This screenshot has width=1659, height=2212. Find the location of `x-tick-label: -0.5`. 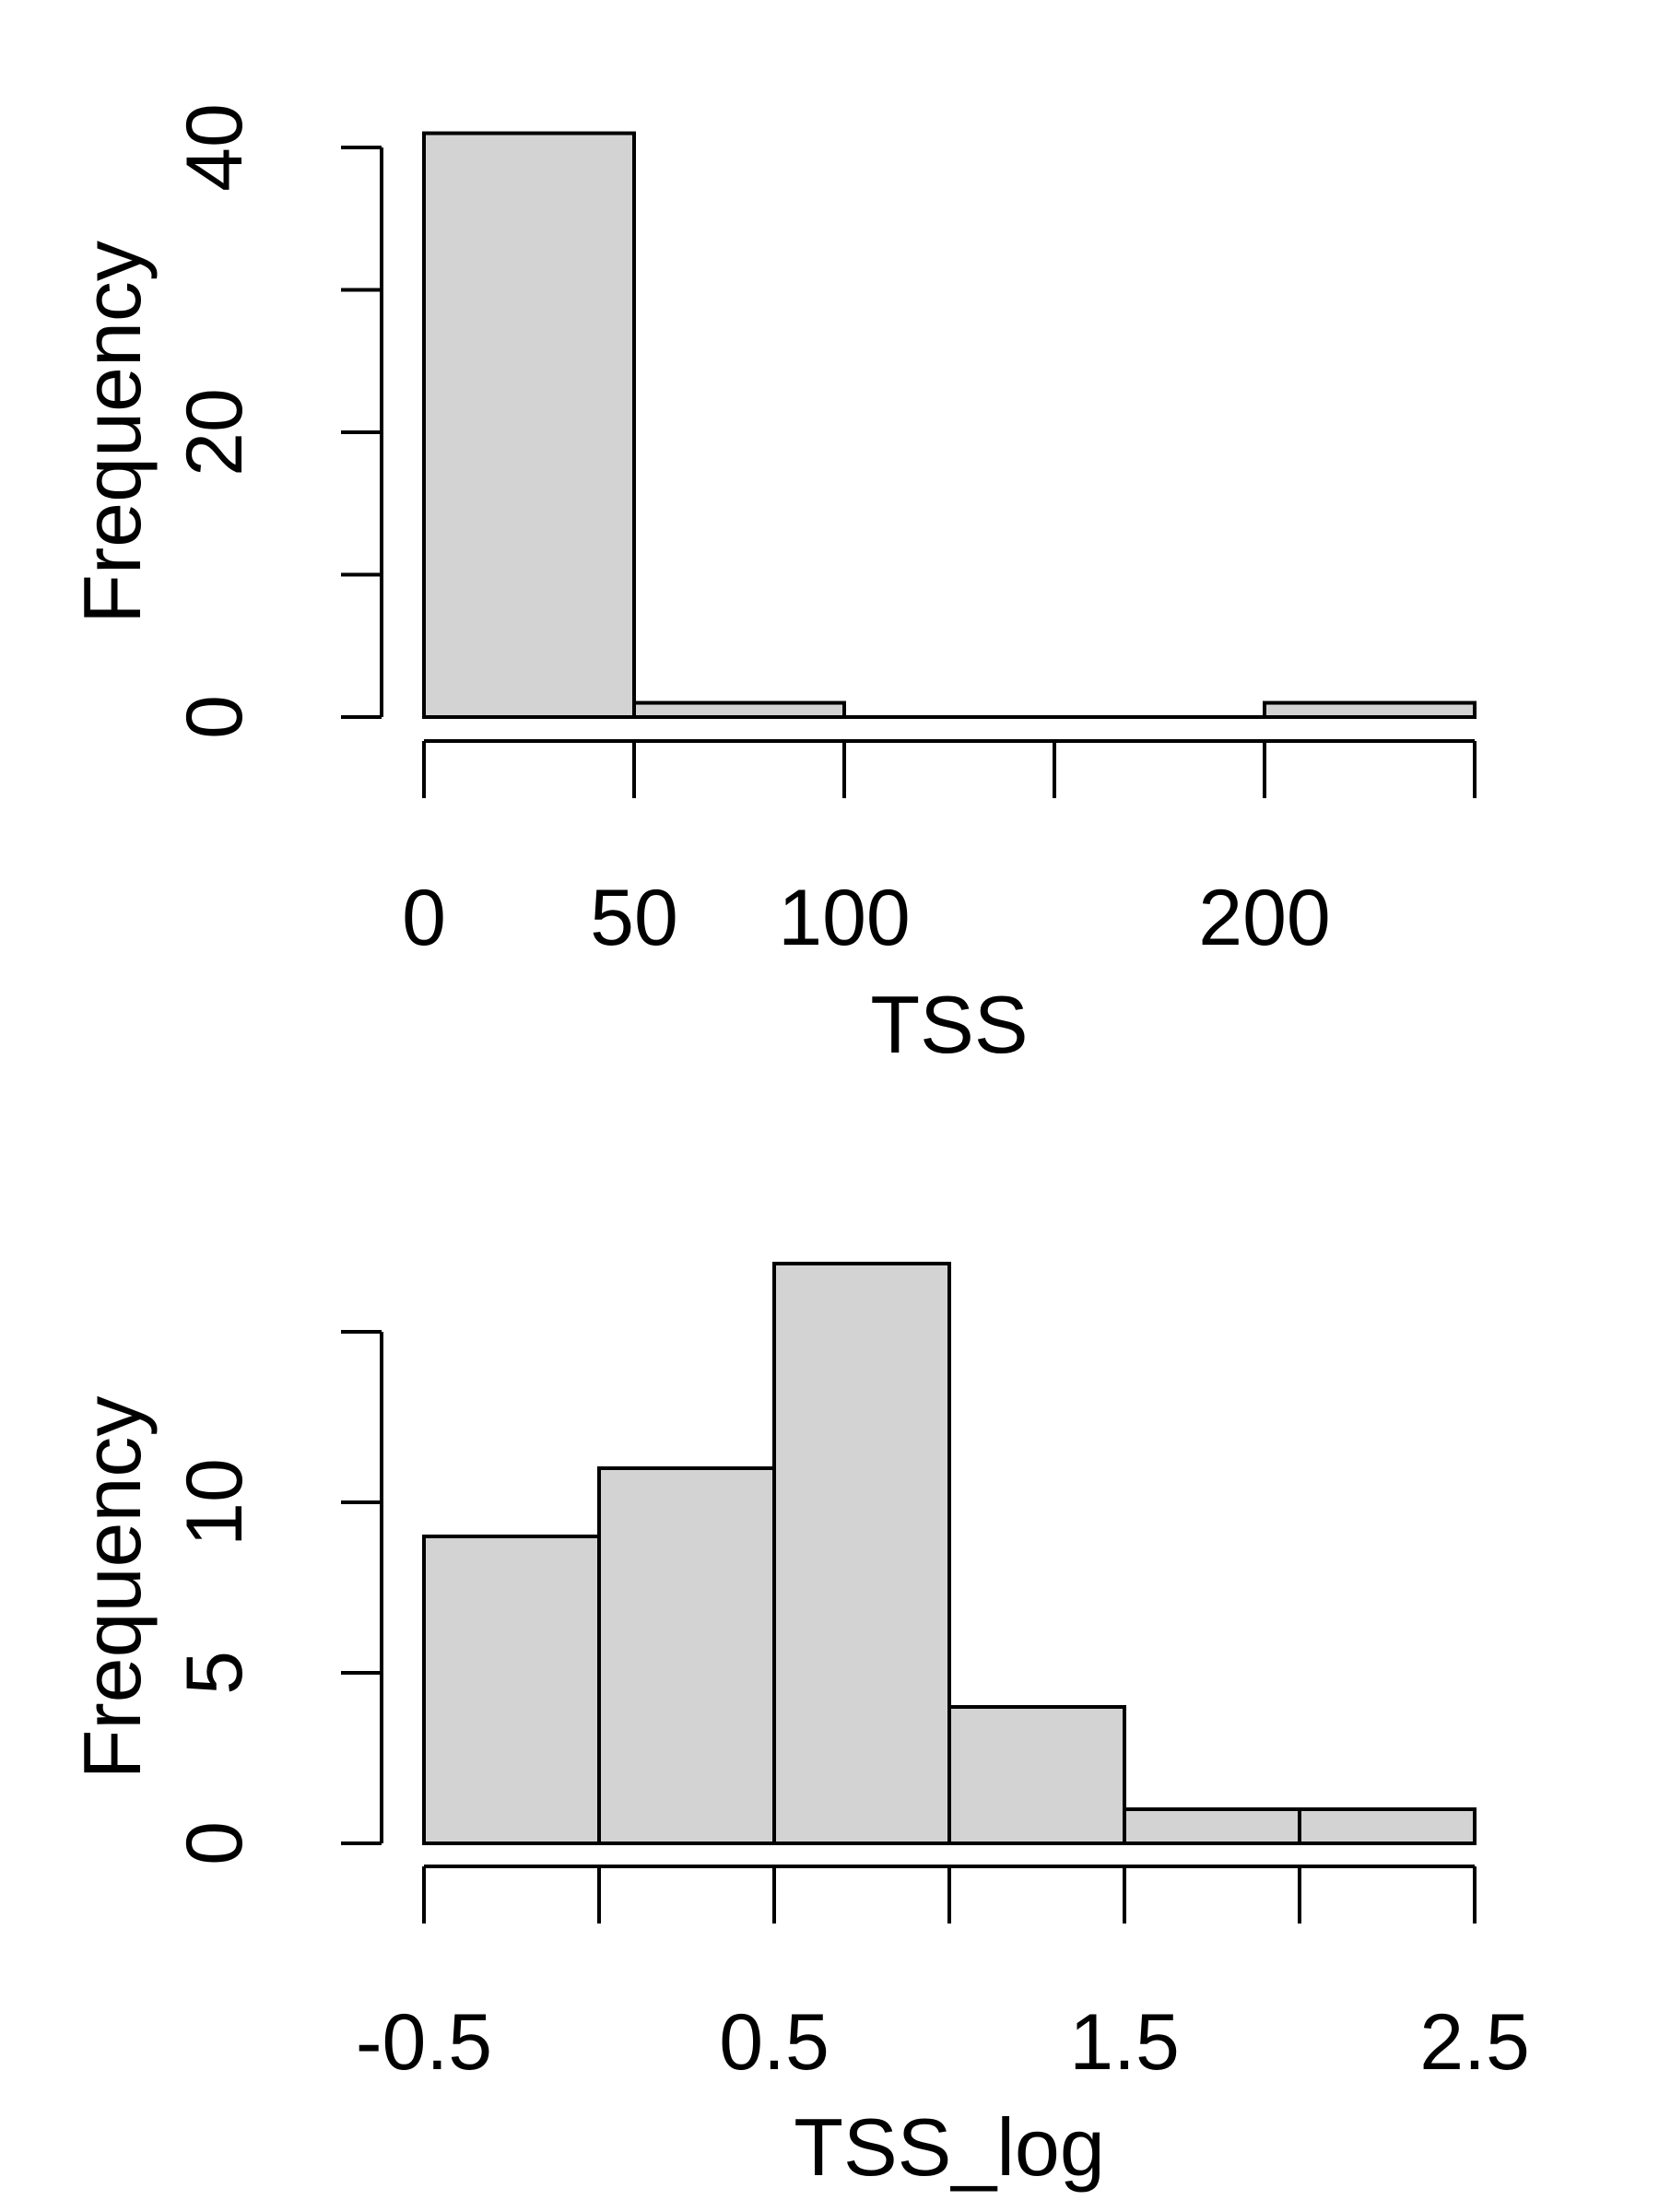

x-tick-label: -0.5 is located at coordinates (424, 2042).